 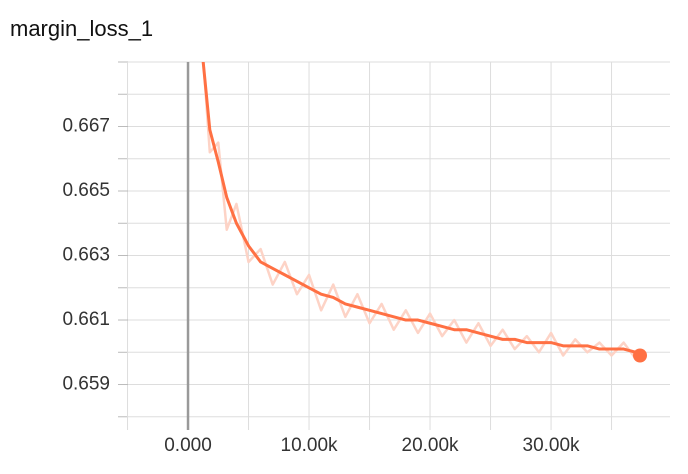 What do you see at coordinates (431, 445) in the screenshot?
I see `x-tick-label: 20.00k` at bounding box center [431, 445].